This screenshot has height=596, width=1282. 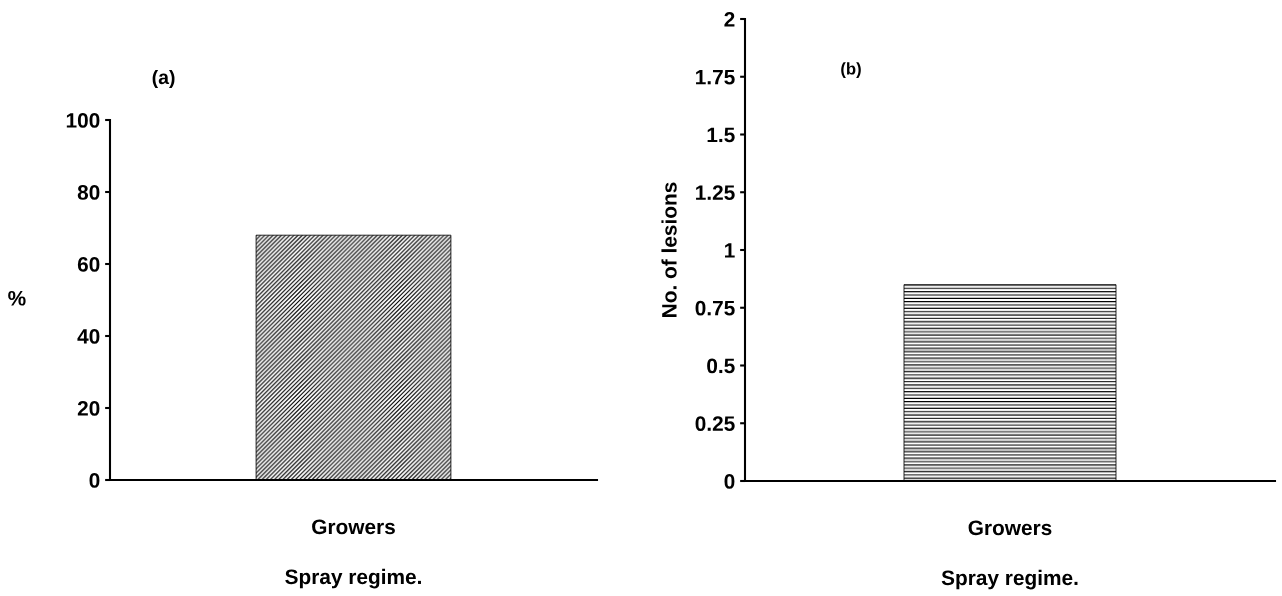 I want to click on y-tick-label: 100, so click(x=83, y=120).